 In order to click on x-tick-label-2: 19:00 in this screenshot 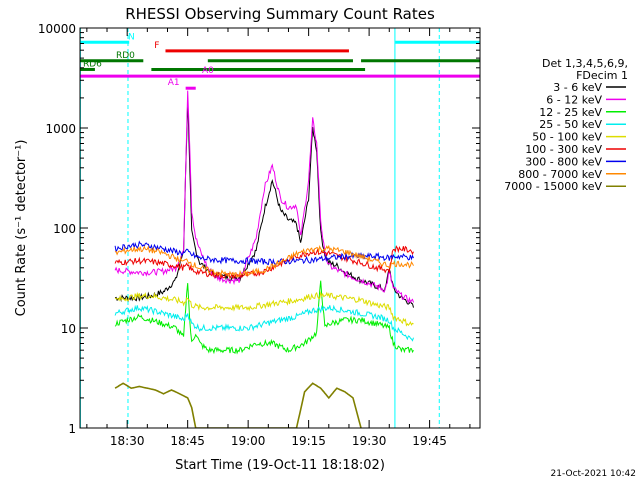, I will do `click(248, 441)`.